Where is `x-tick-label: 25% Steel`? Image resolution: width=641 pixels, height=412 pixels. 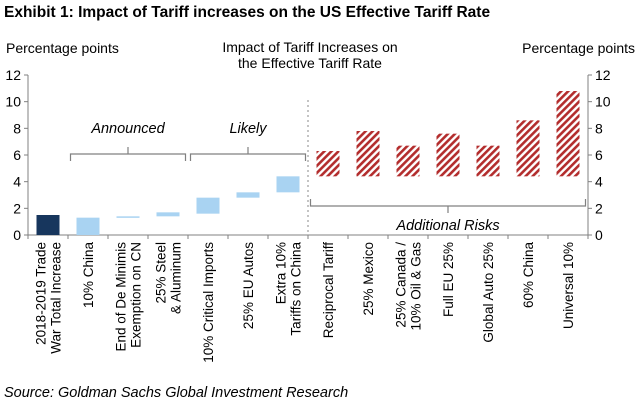
x-tick-label: 25% Steel is located at coordinates (161, 273).